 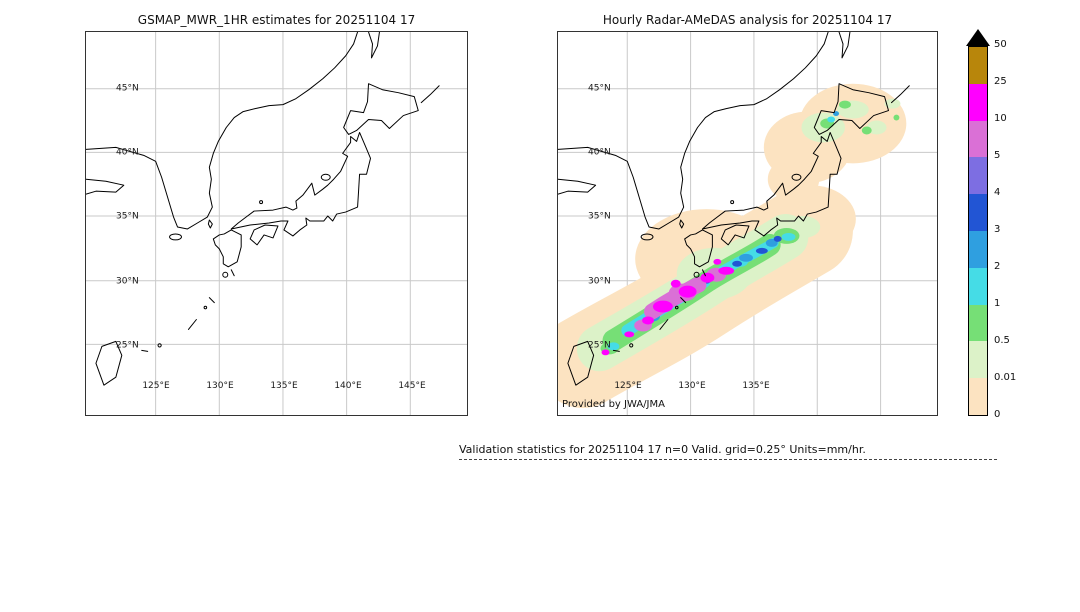 I want to click on lon-tick-label: 145°E, so click(x=412, y=386).